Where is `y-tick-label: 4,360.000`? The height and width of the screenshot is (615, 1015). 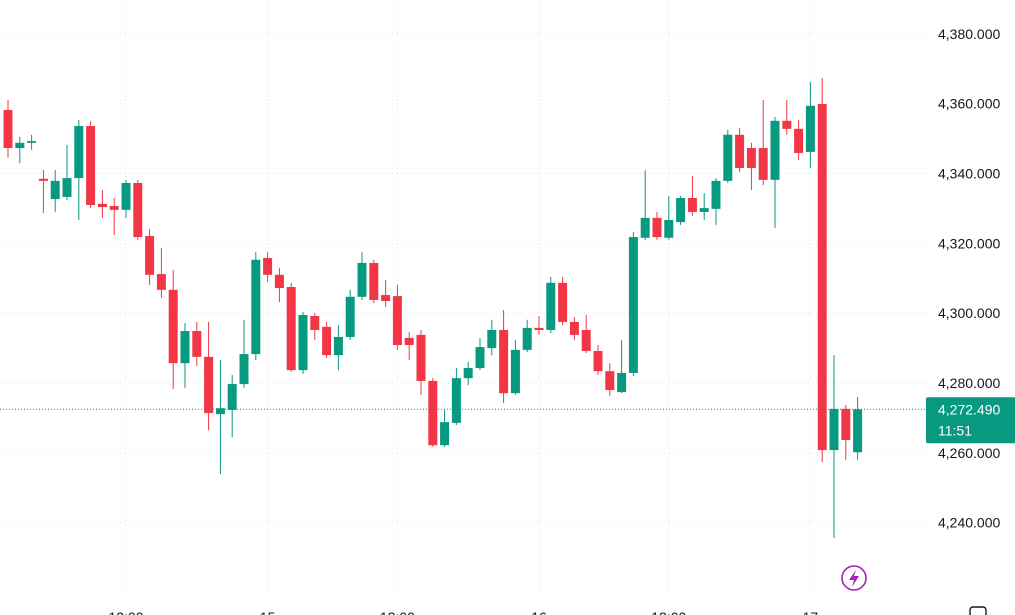
y-tick-label: 4,360.000 is located at coordinates (969, 104).